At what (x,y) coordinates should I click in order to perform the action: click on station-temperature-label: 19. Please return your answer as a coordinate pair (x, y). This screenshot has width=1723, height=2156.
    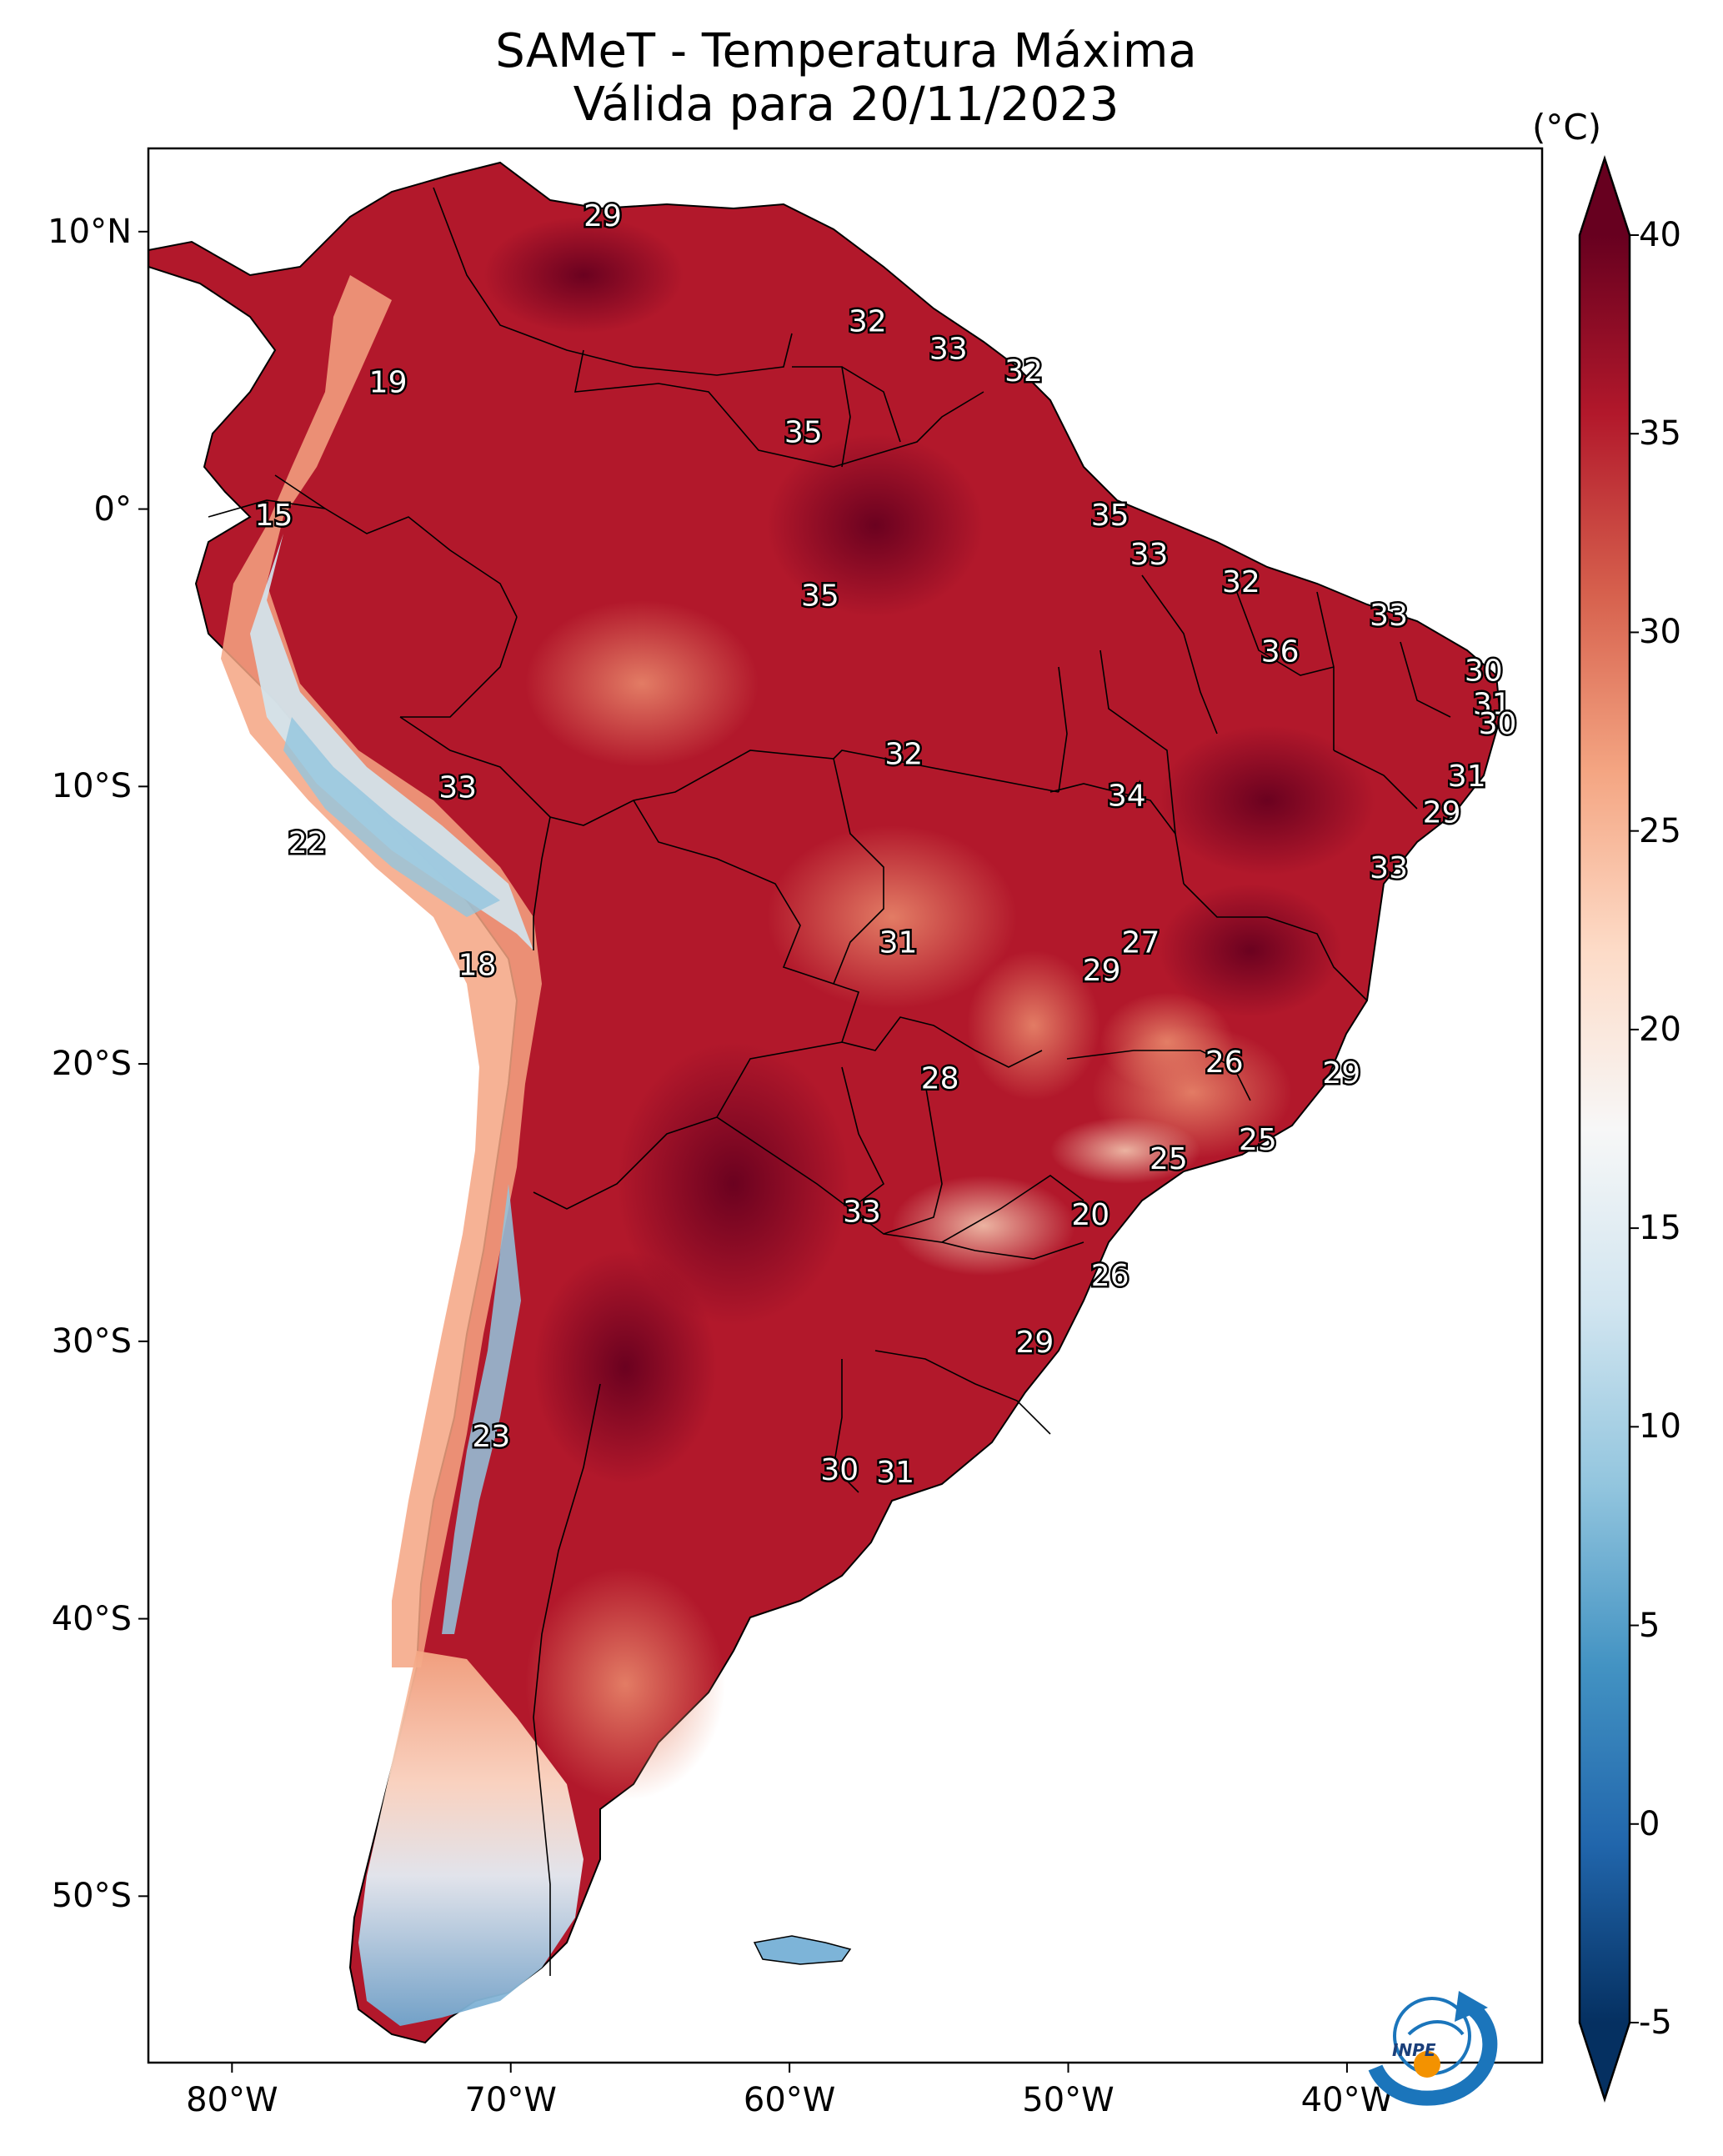
    Looking at the image, I should click on (389, 383).